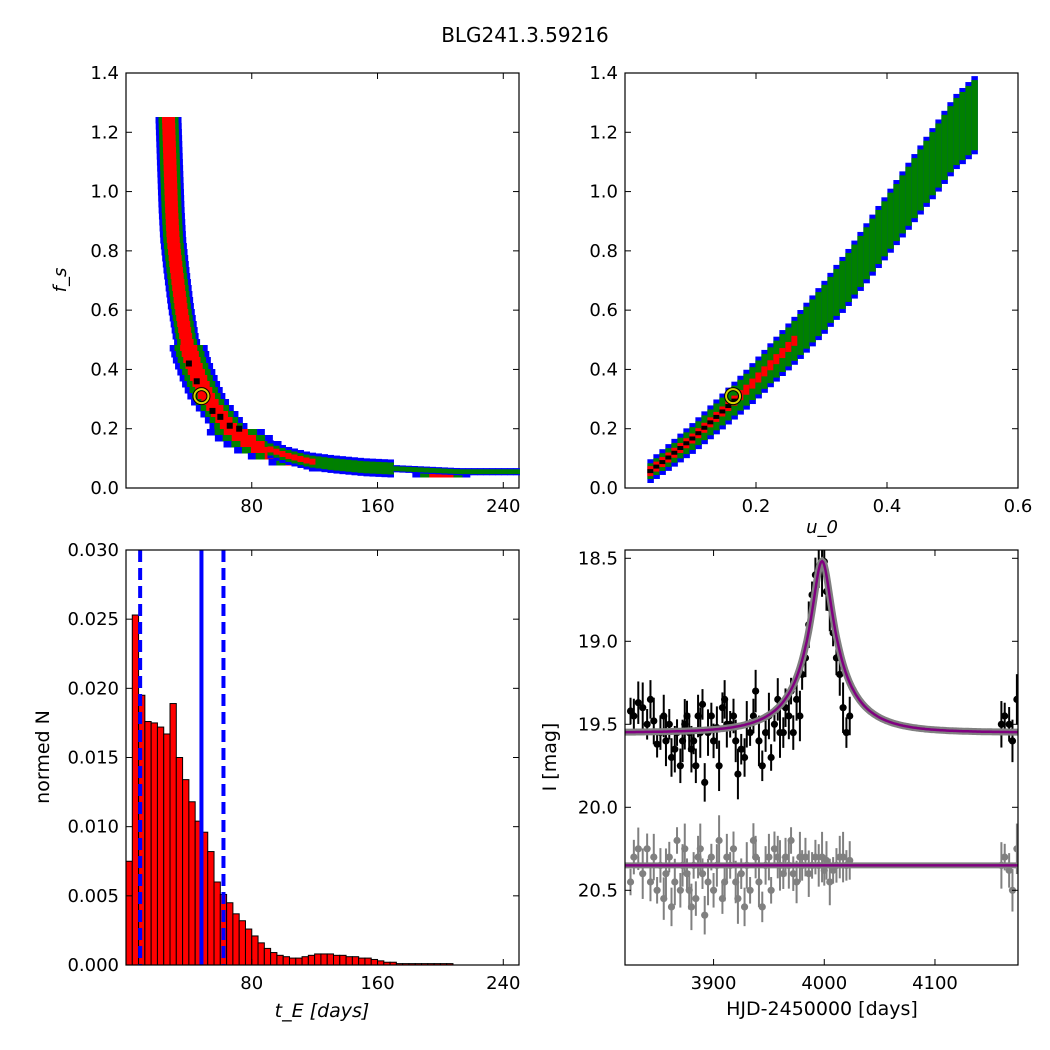 Image resolution: width=1050 pixels, height=1050 pixels. Describe the element at coordinates (714, 983) in the screenshot. I see `x-tick-label: 3900` at that location.